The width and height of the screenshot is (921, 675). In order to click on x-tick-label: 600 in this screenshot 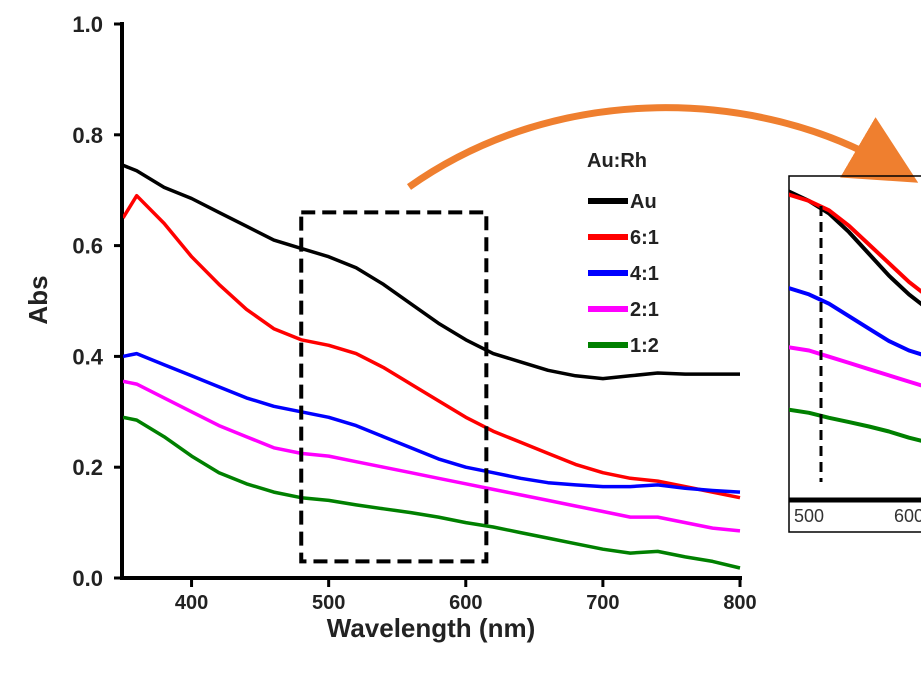, I will do `click(465, 603)`.